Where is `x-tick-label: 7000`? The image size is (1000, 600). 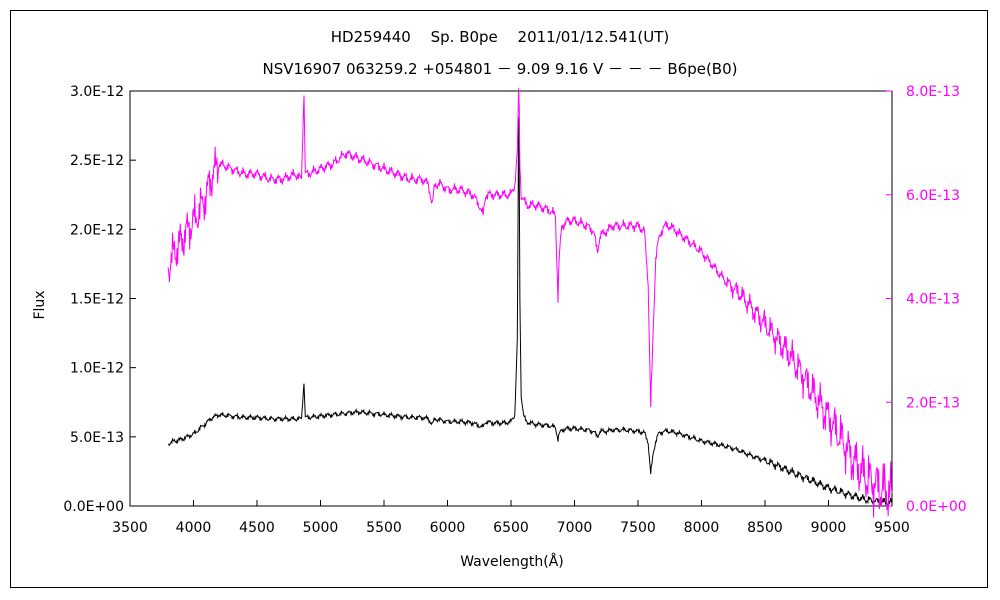 x-tick-label: 7000 is located at coordinates (575, 528).